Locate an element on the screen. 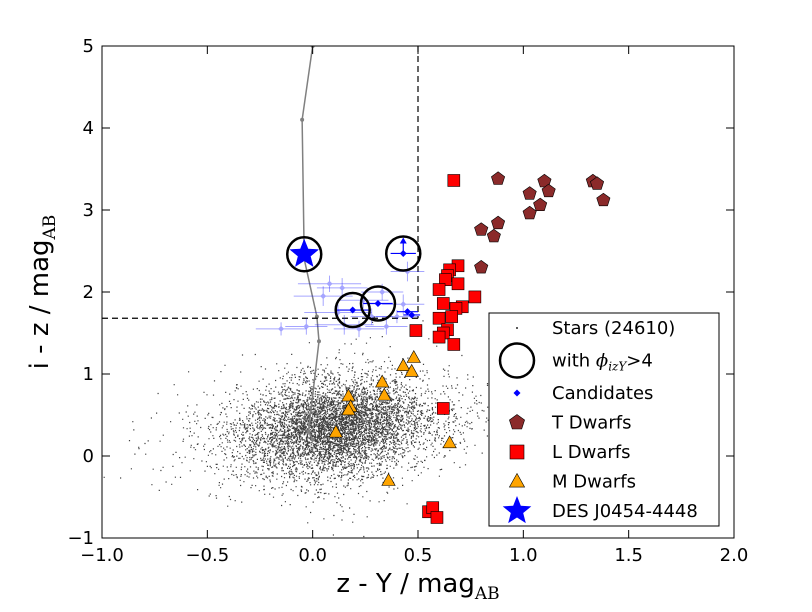 The height and width of the screenshot is (612, 812). y-axis-title: i - z / magAB is located at coordinates (42, 292).